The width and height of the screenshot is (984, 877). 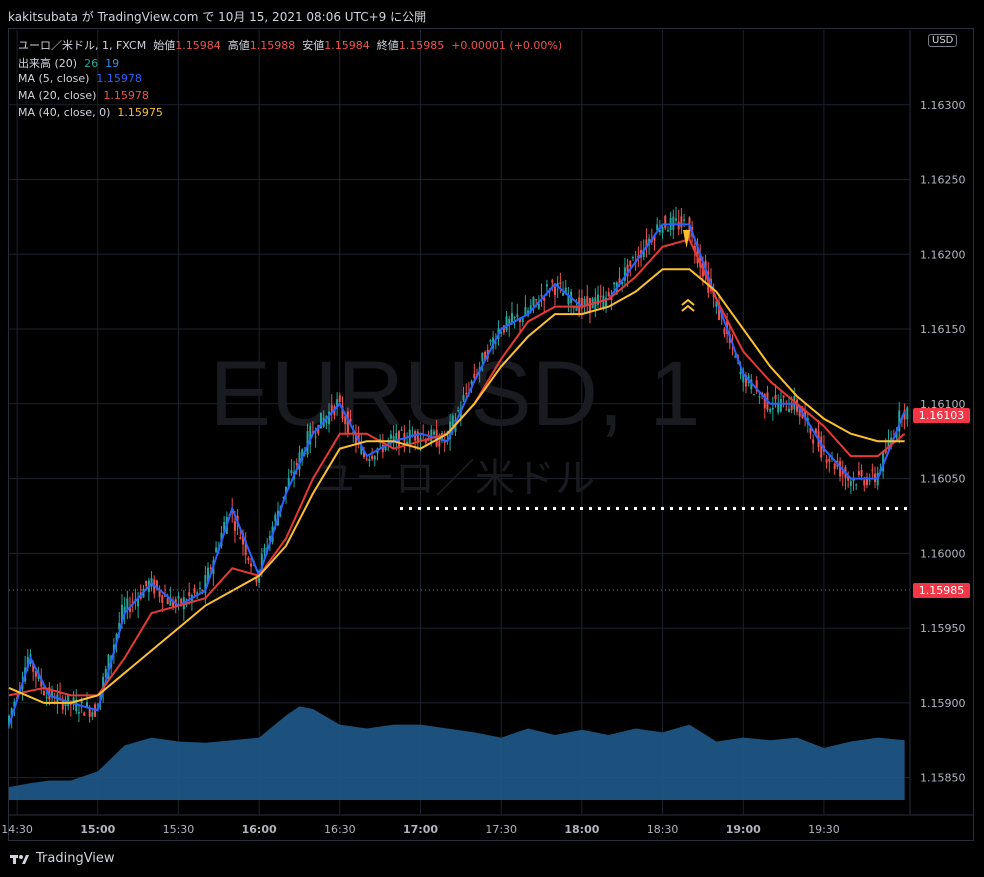 I want to click on time-tick-label: 19:00, so click(x=743, y=829).